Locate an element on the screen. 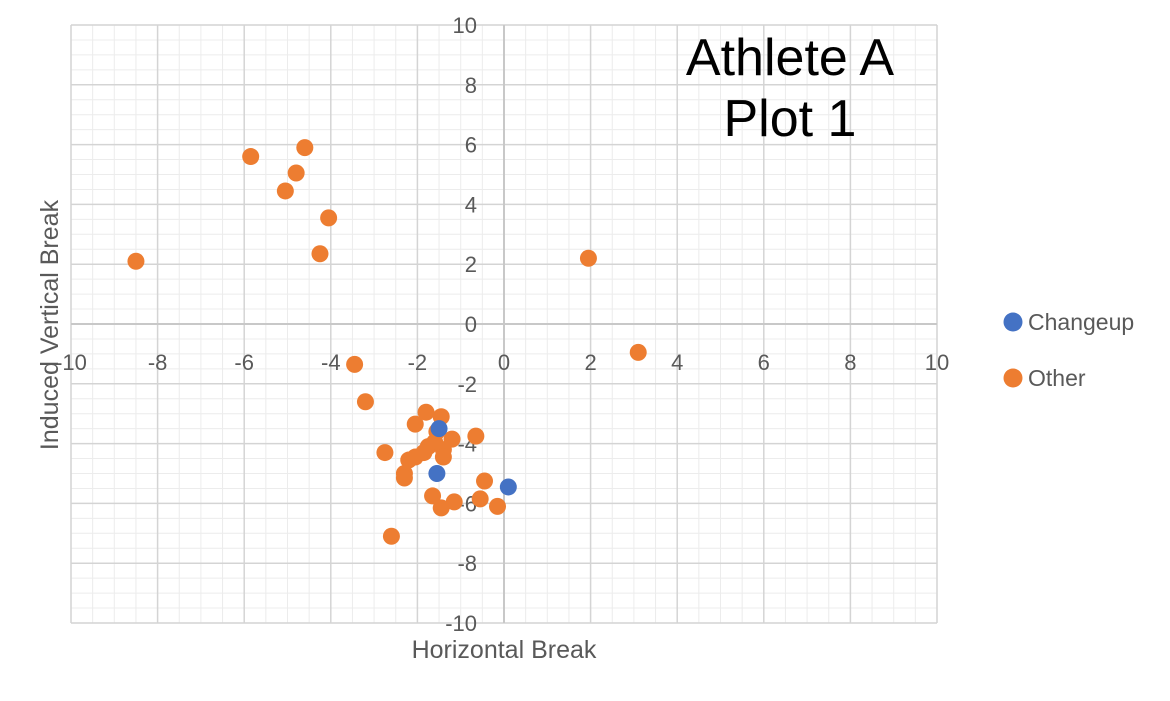 The width and height of the screenshot is (1170, 701). y-tick-label: 0 is located at coordinates (471, 324).